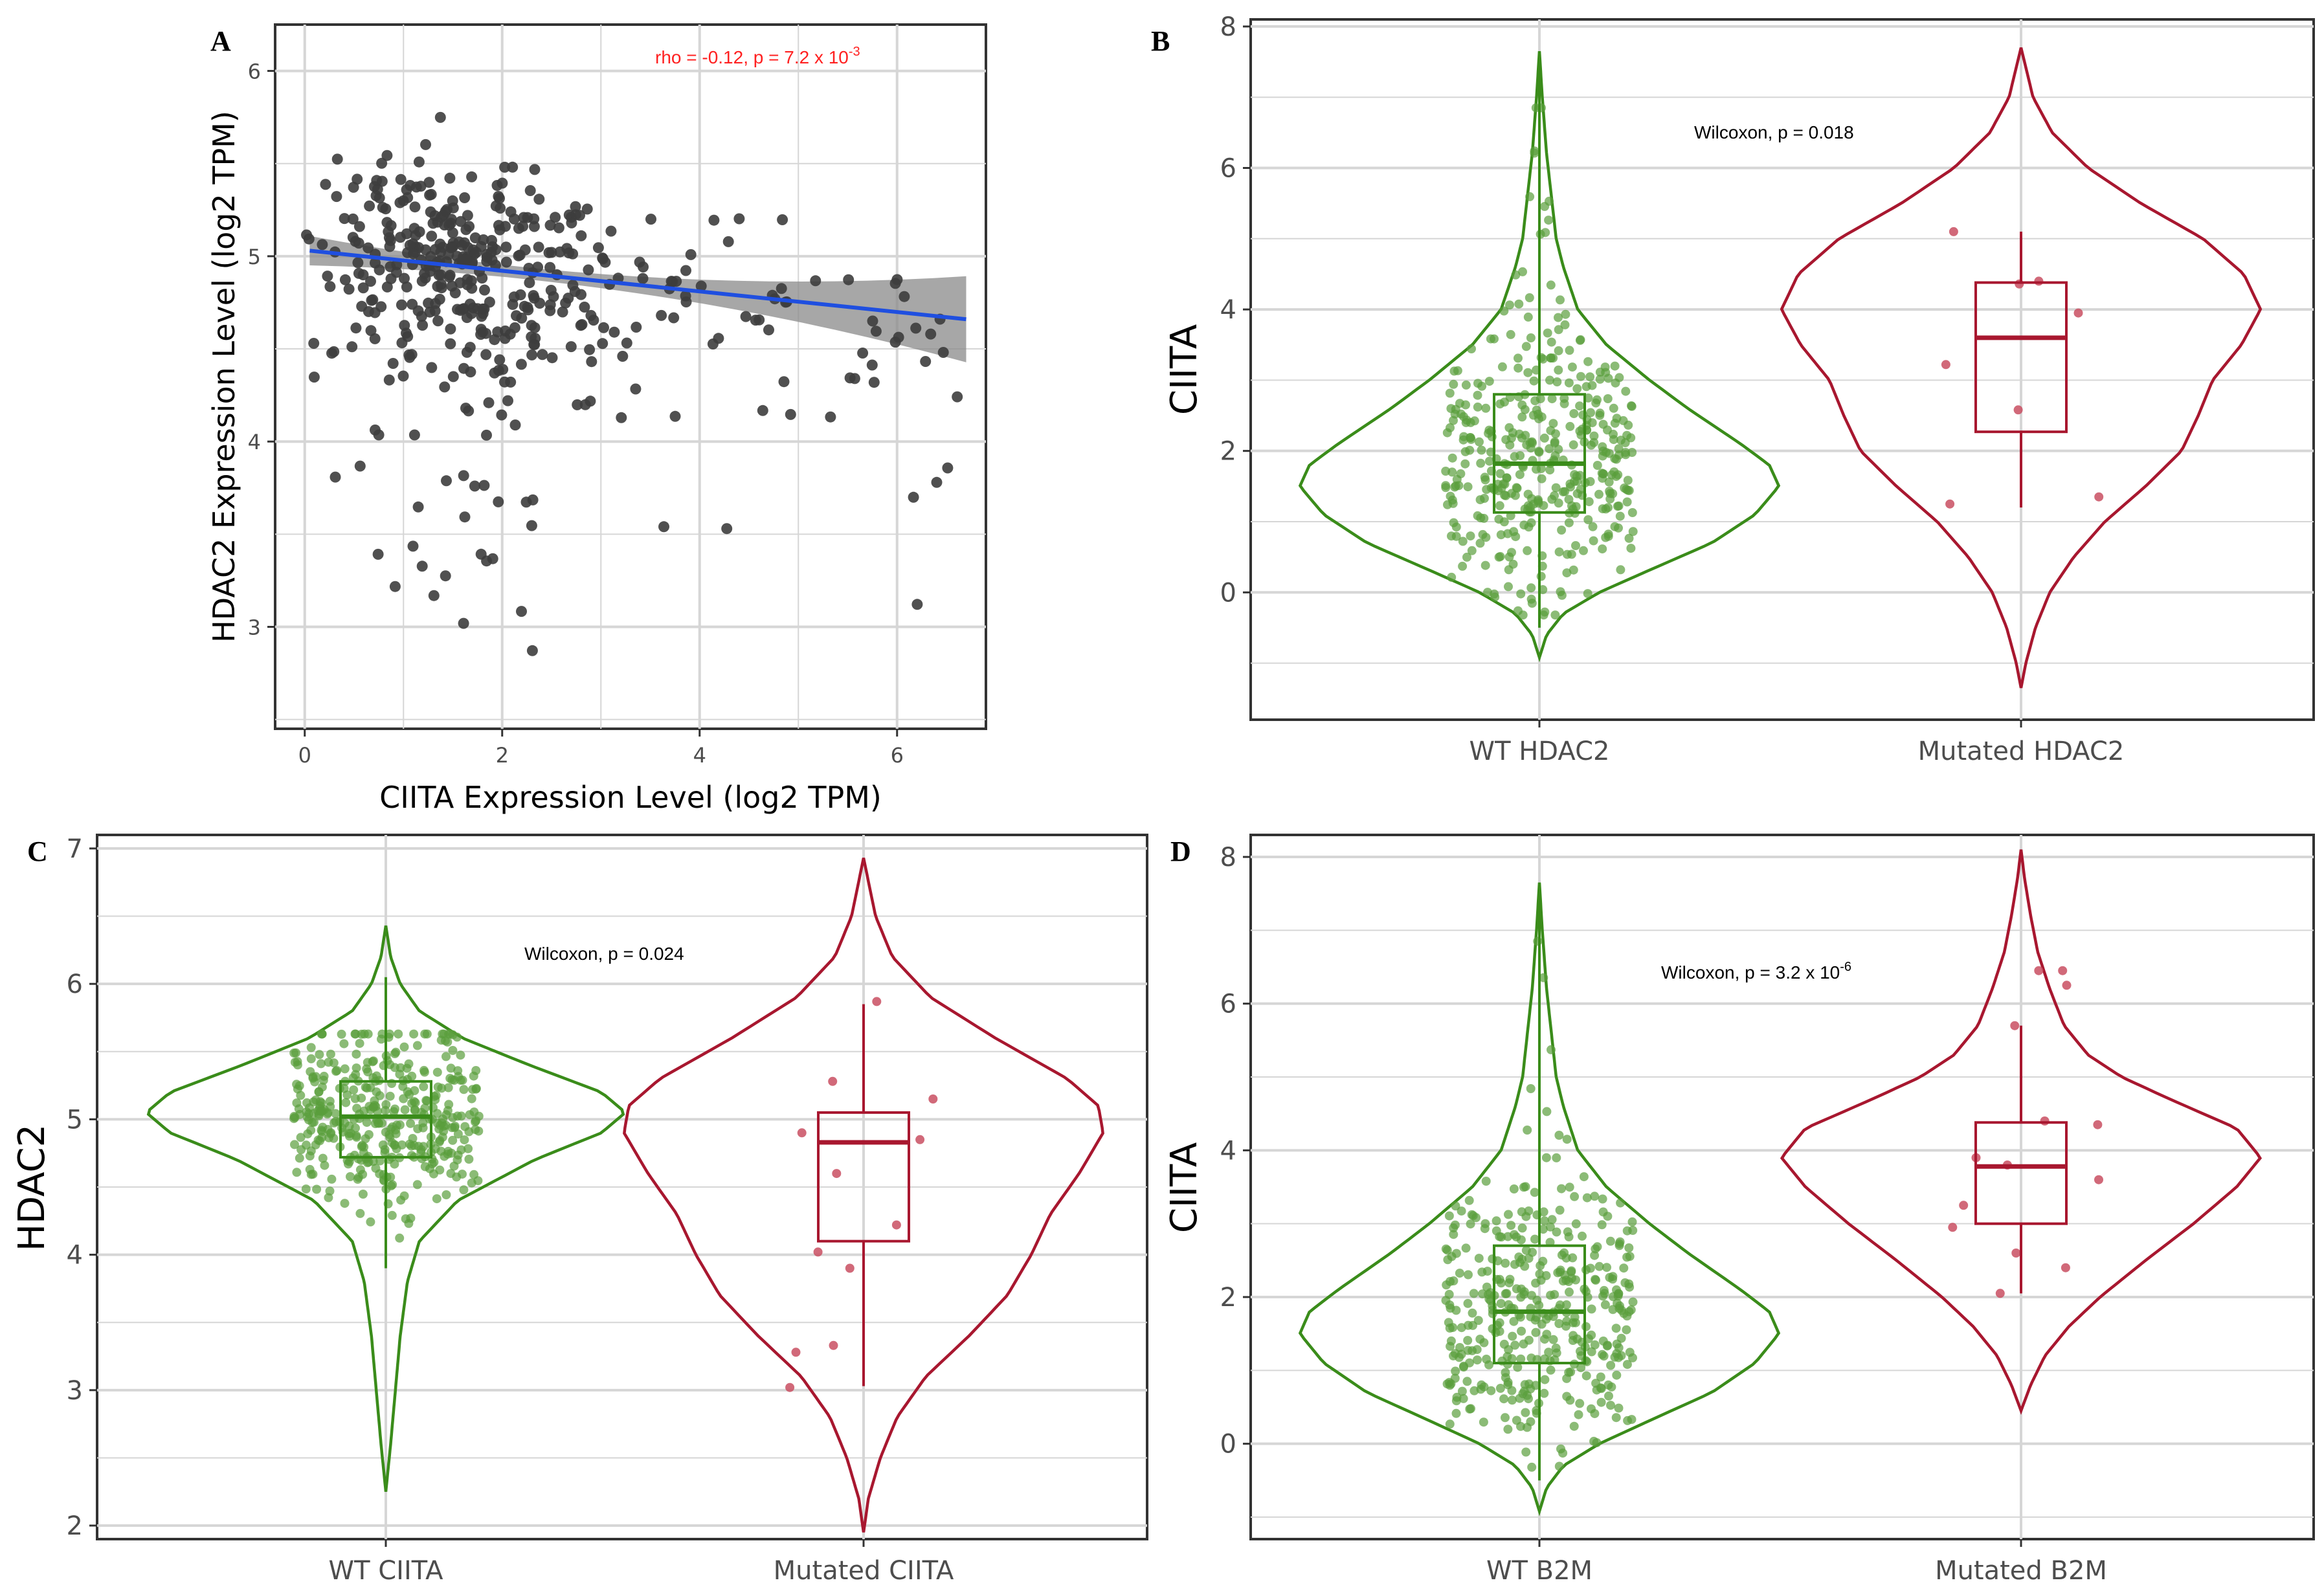  I want to click on panel-c-points, so click(613, 1194).